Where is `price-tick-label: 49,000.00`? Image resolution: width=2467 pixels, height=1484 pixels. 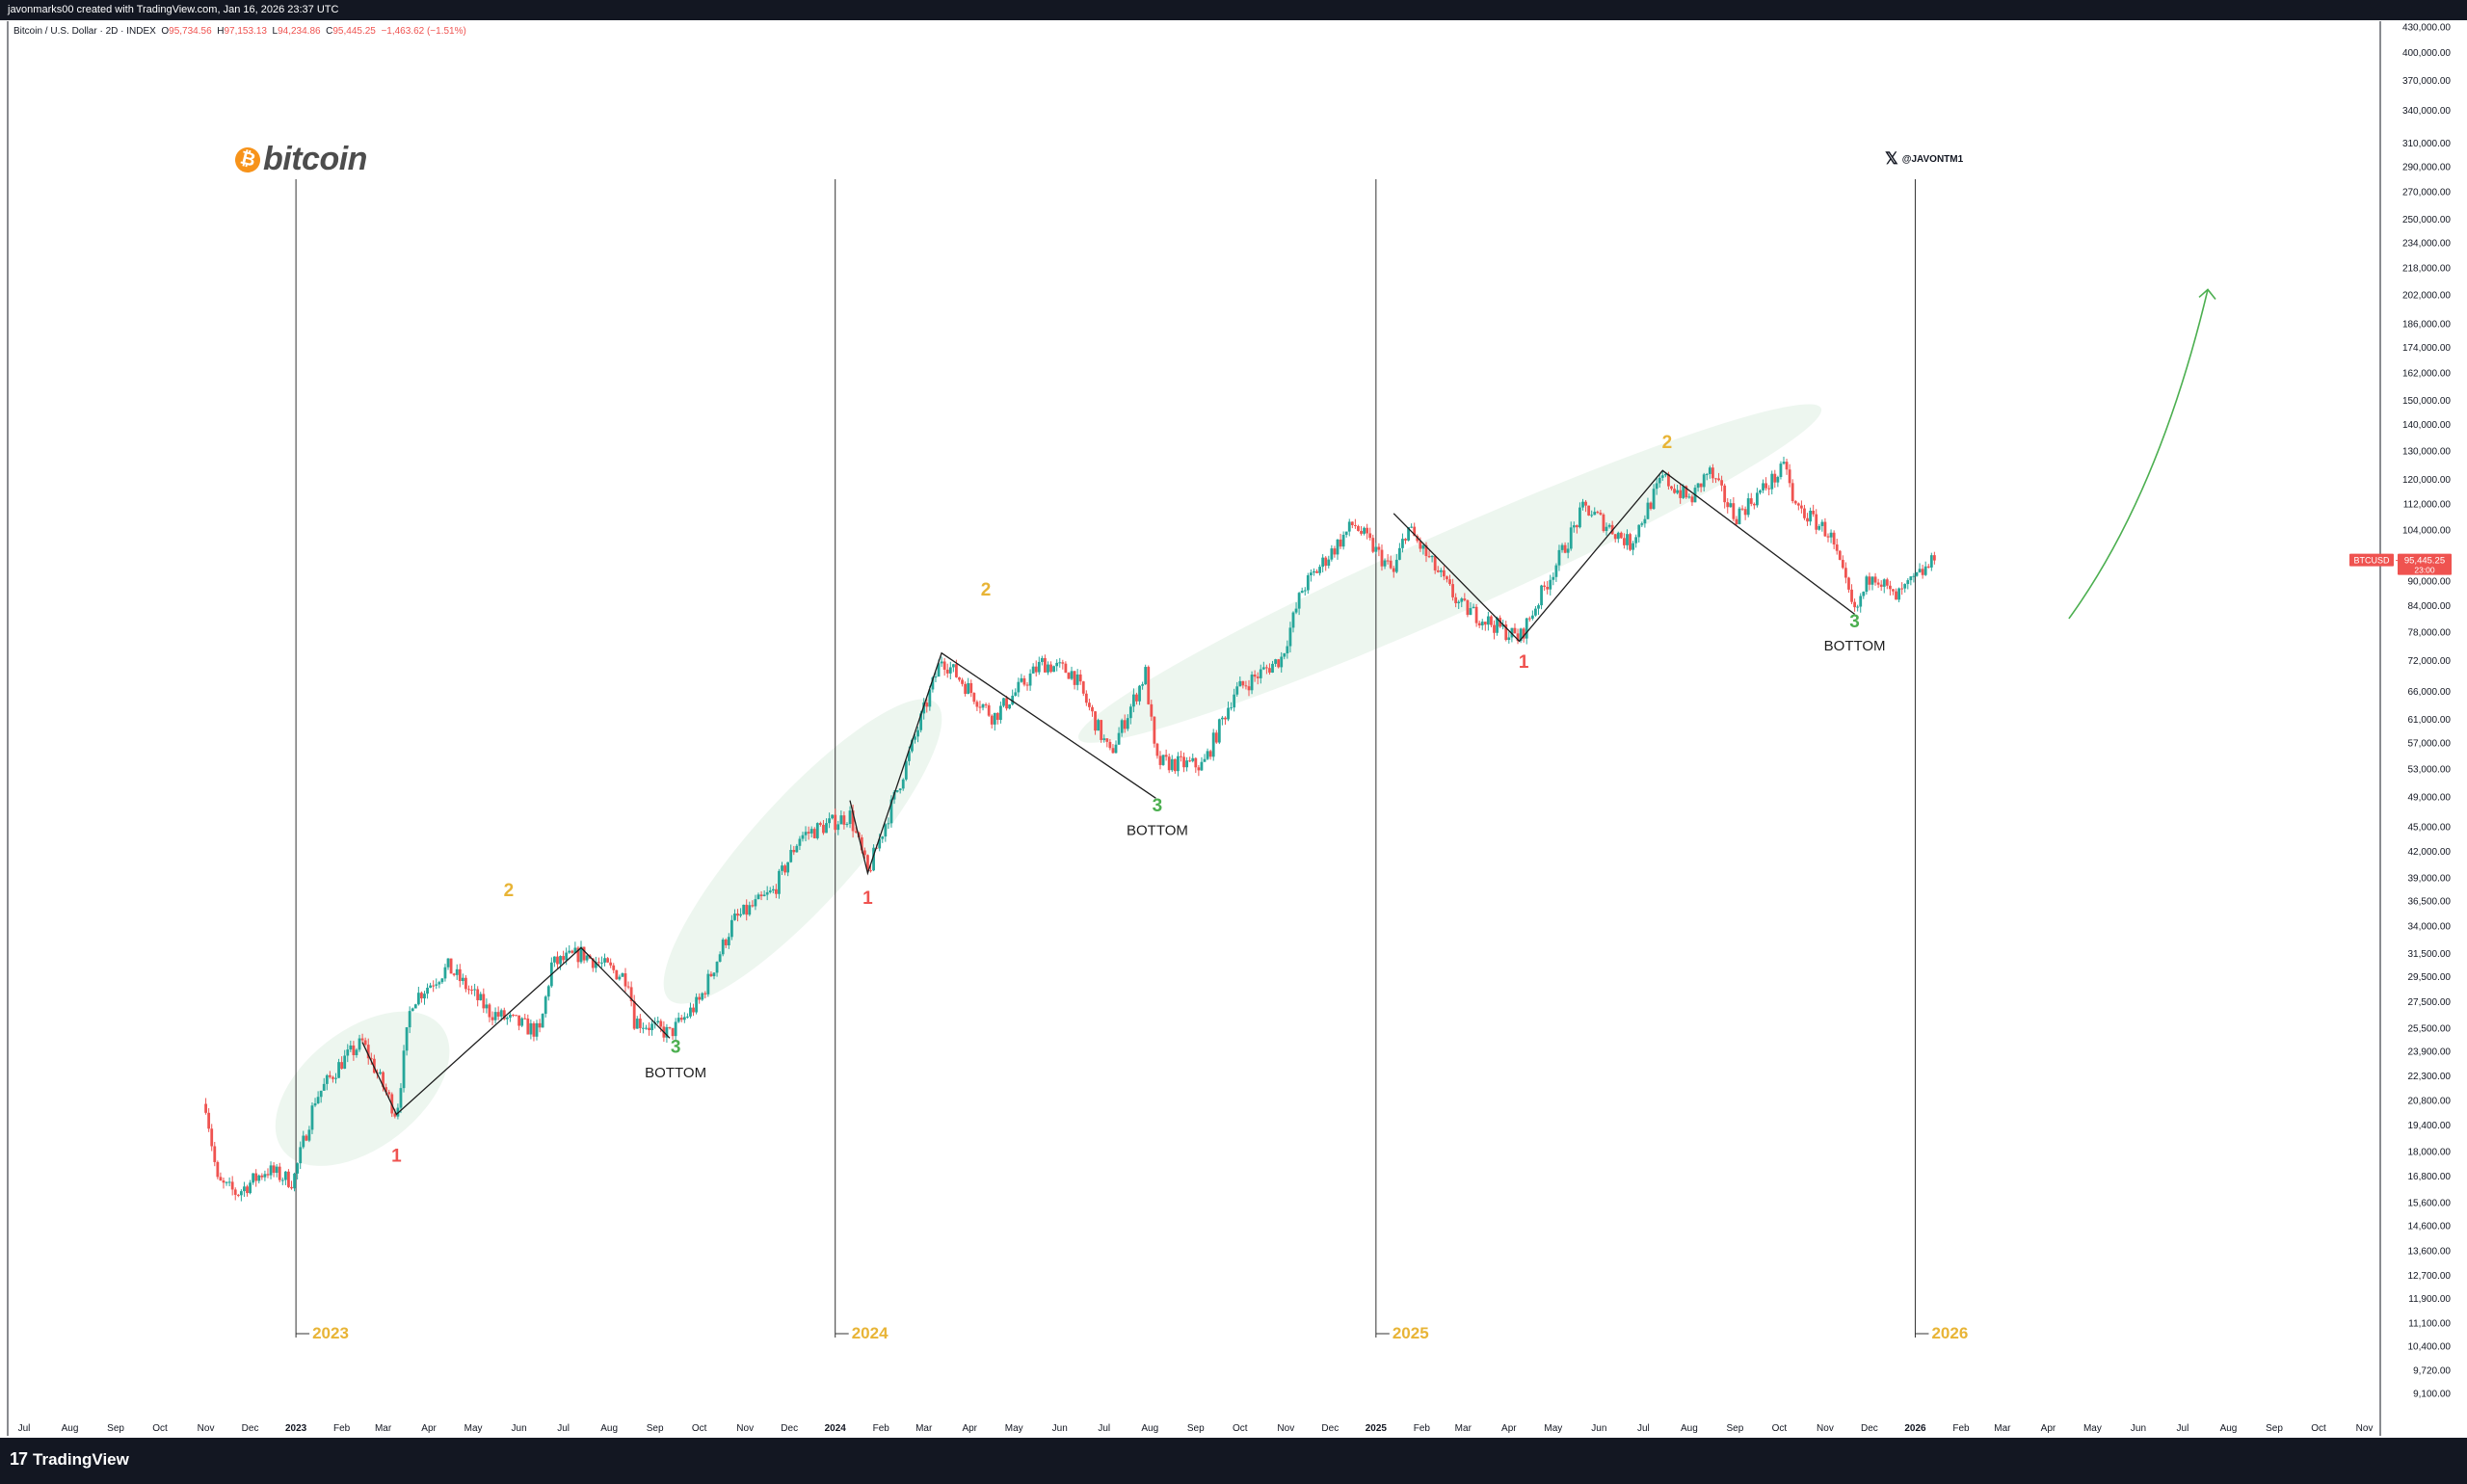 price-tick-label: 49,000.00 is located at coordinates (2430, 797).